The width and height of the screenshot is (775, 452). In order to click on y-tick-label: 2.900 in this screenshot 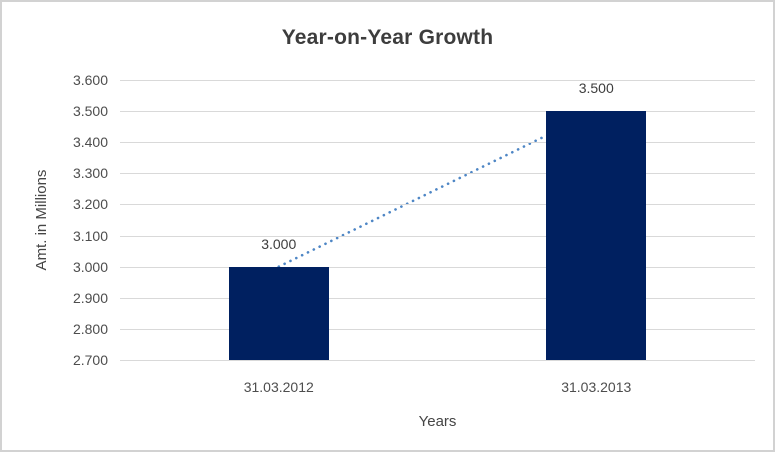, I will do `click(90, 297)`.